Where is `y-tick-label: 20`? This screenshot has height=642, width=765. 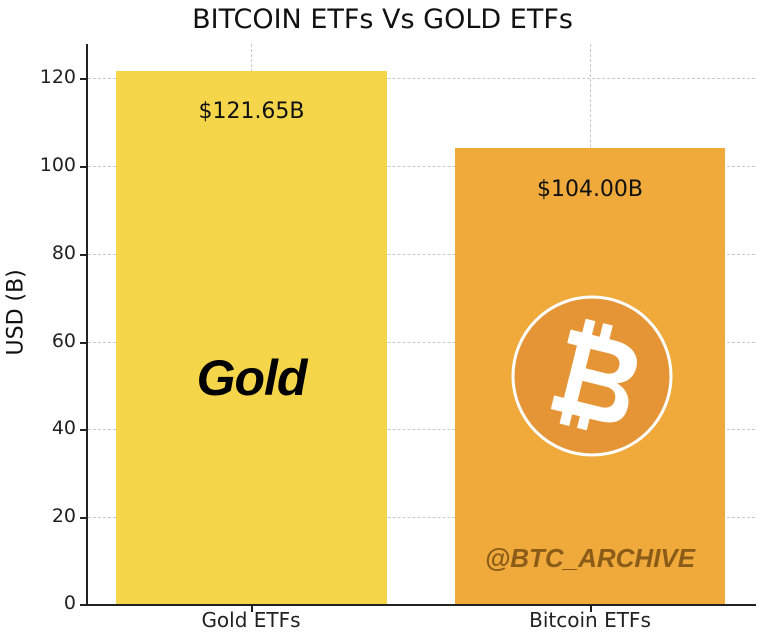 y-tick-label: 20 is located at coordinates (63, 516).